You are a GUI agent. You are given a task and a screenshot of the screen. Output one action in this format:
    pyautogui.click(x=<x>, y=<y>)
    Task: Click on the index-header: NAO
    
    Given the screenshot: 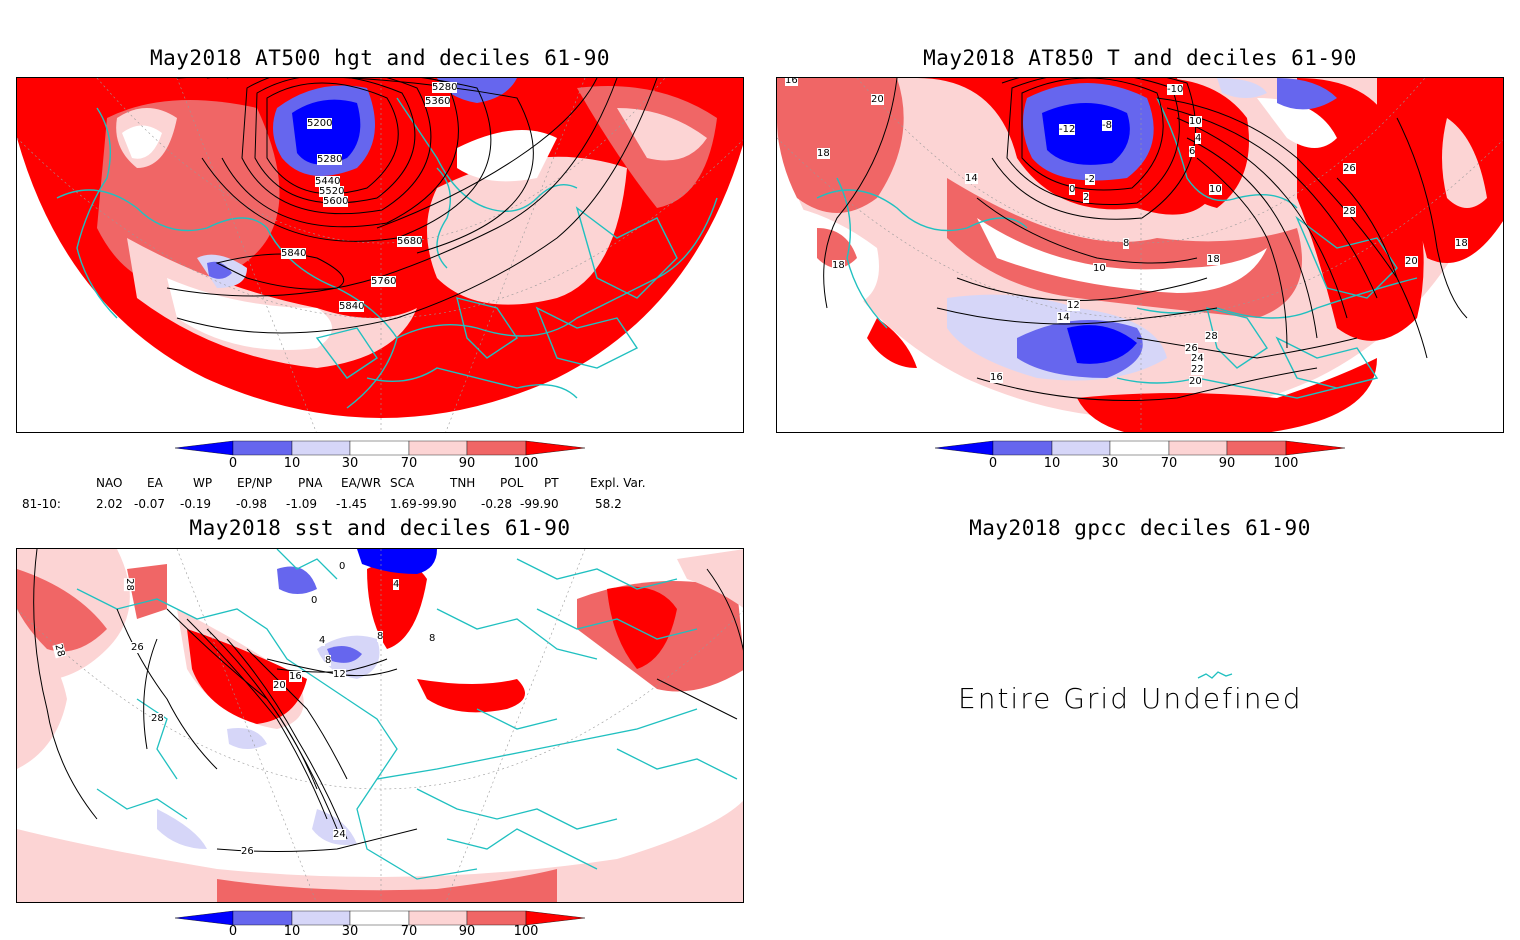 What is the action you would take?
    pyautogui.click(x=109, y=483)
    